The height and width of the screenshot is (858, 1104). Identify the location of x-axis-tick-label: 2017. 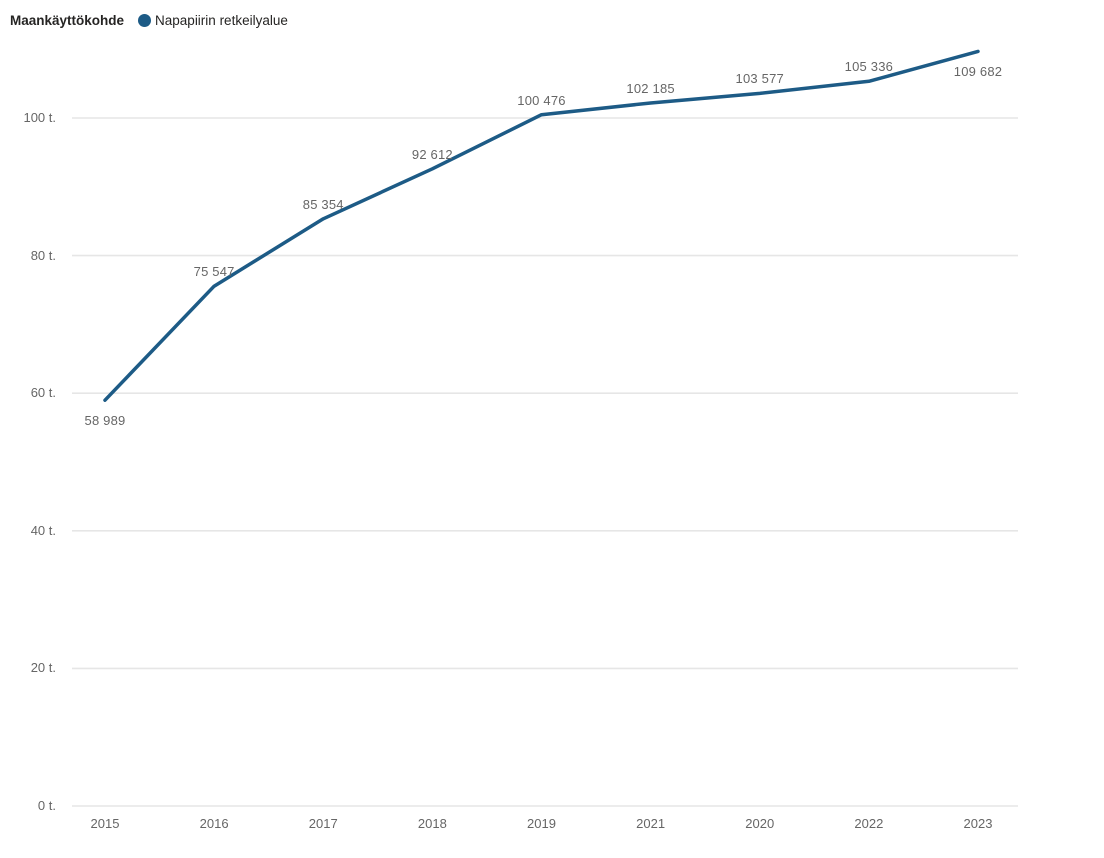
(323, 823).